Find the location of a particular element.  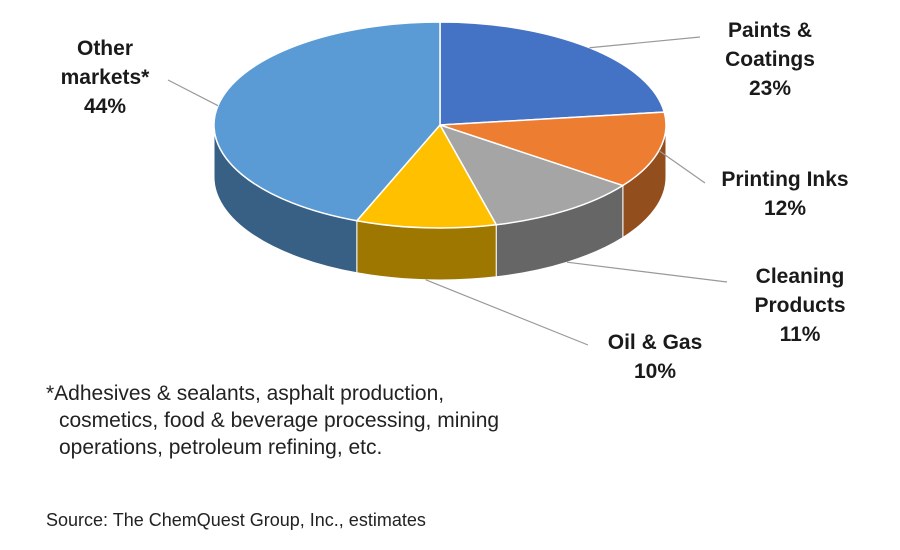

slice-name-line: Coatings is located at coordinates (770, 59).